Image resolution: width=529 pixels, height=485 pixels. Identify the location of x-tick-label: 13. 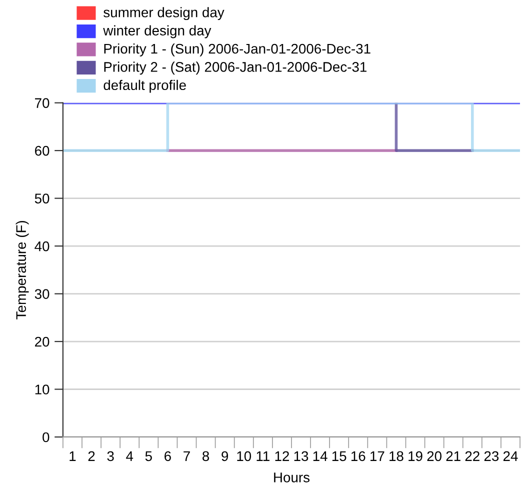
(301, 456).